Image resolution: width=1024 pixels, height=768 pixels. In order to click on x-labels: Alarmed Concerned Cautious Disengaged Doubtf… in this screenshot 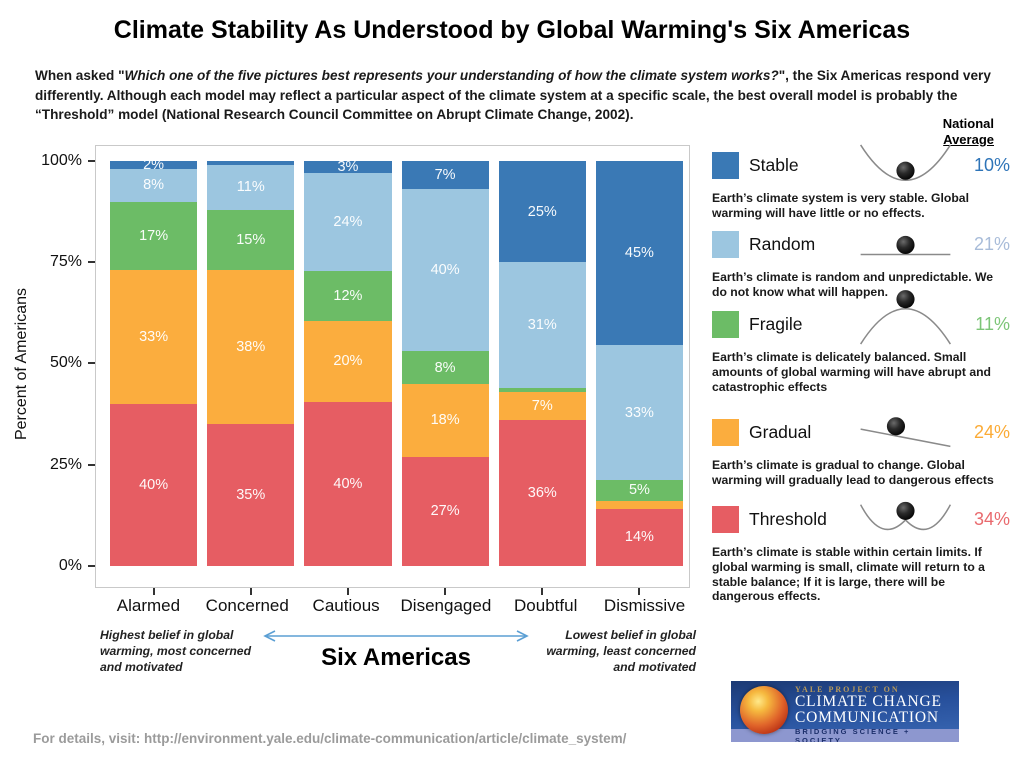, I will do `click(396, 606)`.